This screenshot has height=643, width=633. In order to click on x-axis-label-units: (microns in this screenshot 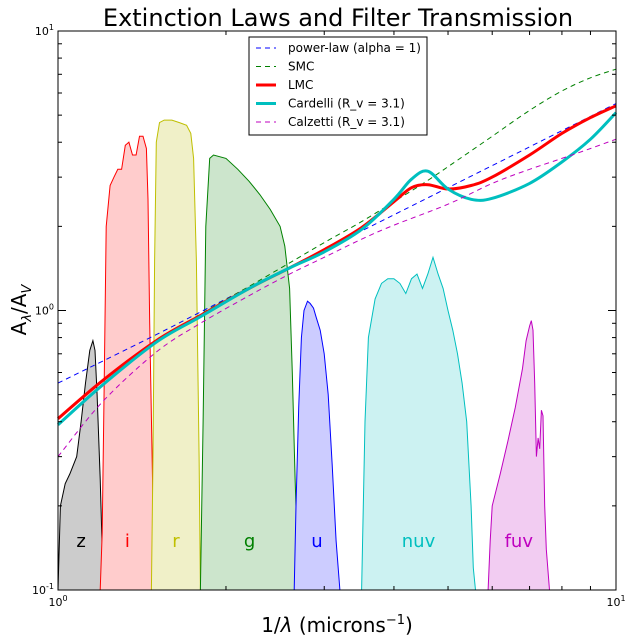, I will do `click(339, 625)`.